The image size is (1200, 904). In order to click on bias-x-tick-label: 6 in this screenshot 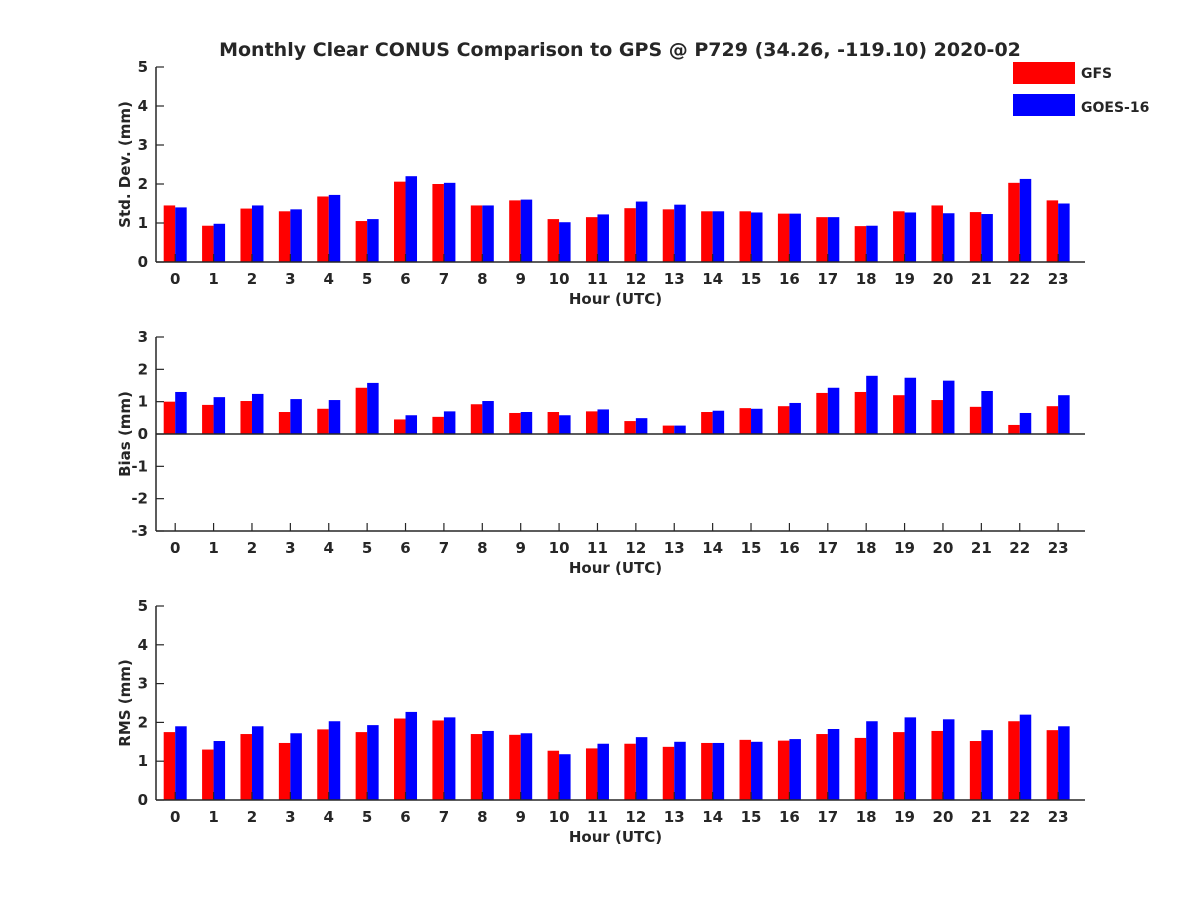, I will do `click(405, 548)`.